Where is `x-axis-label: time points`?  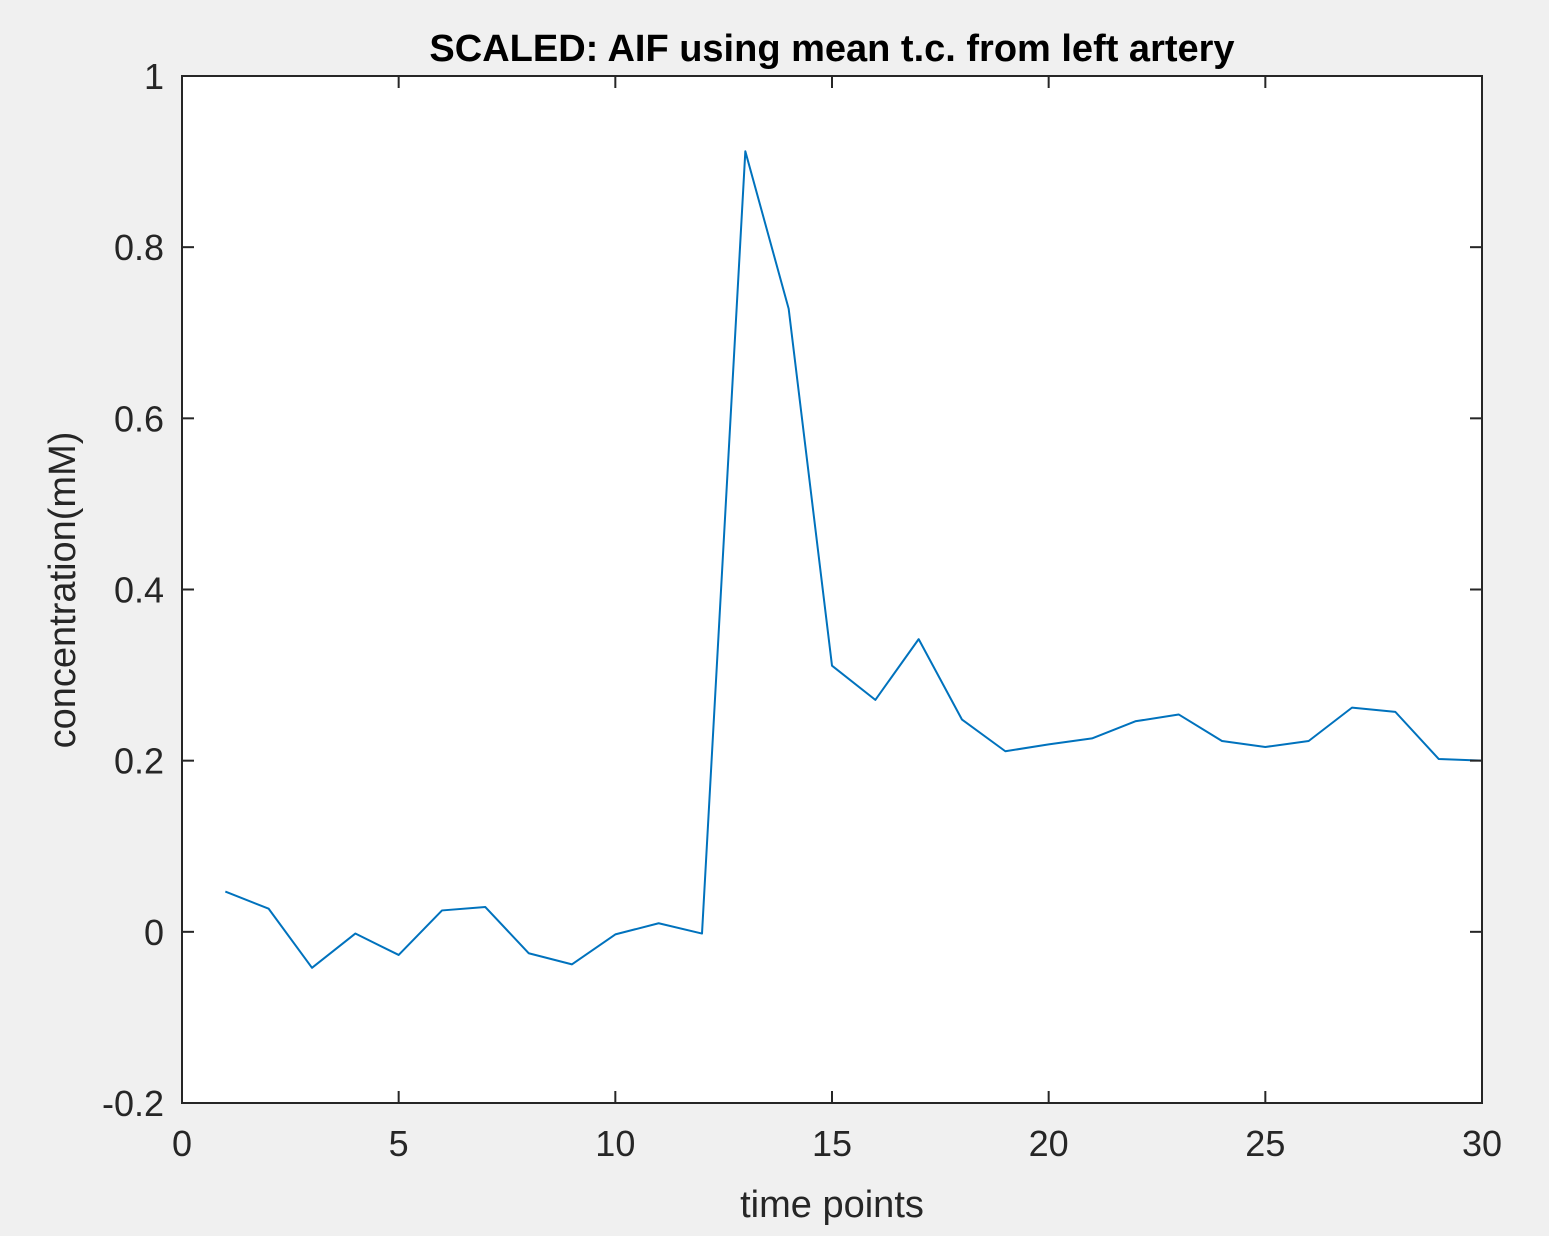 x-axis-label: time points is located at coordinates (832, 1205).